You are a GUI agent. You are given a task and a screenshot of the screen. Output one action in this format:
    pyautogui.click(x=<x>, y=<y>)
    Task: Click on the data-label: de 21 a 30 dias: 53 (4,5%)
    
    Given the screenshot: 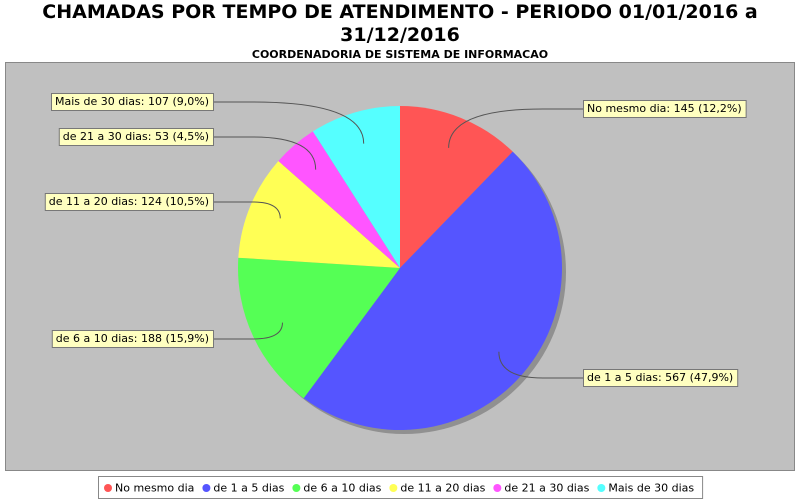 What is the action you would take?
    pyautogui.click(x=136, y=136)
    